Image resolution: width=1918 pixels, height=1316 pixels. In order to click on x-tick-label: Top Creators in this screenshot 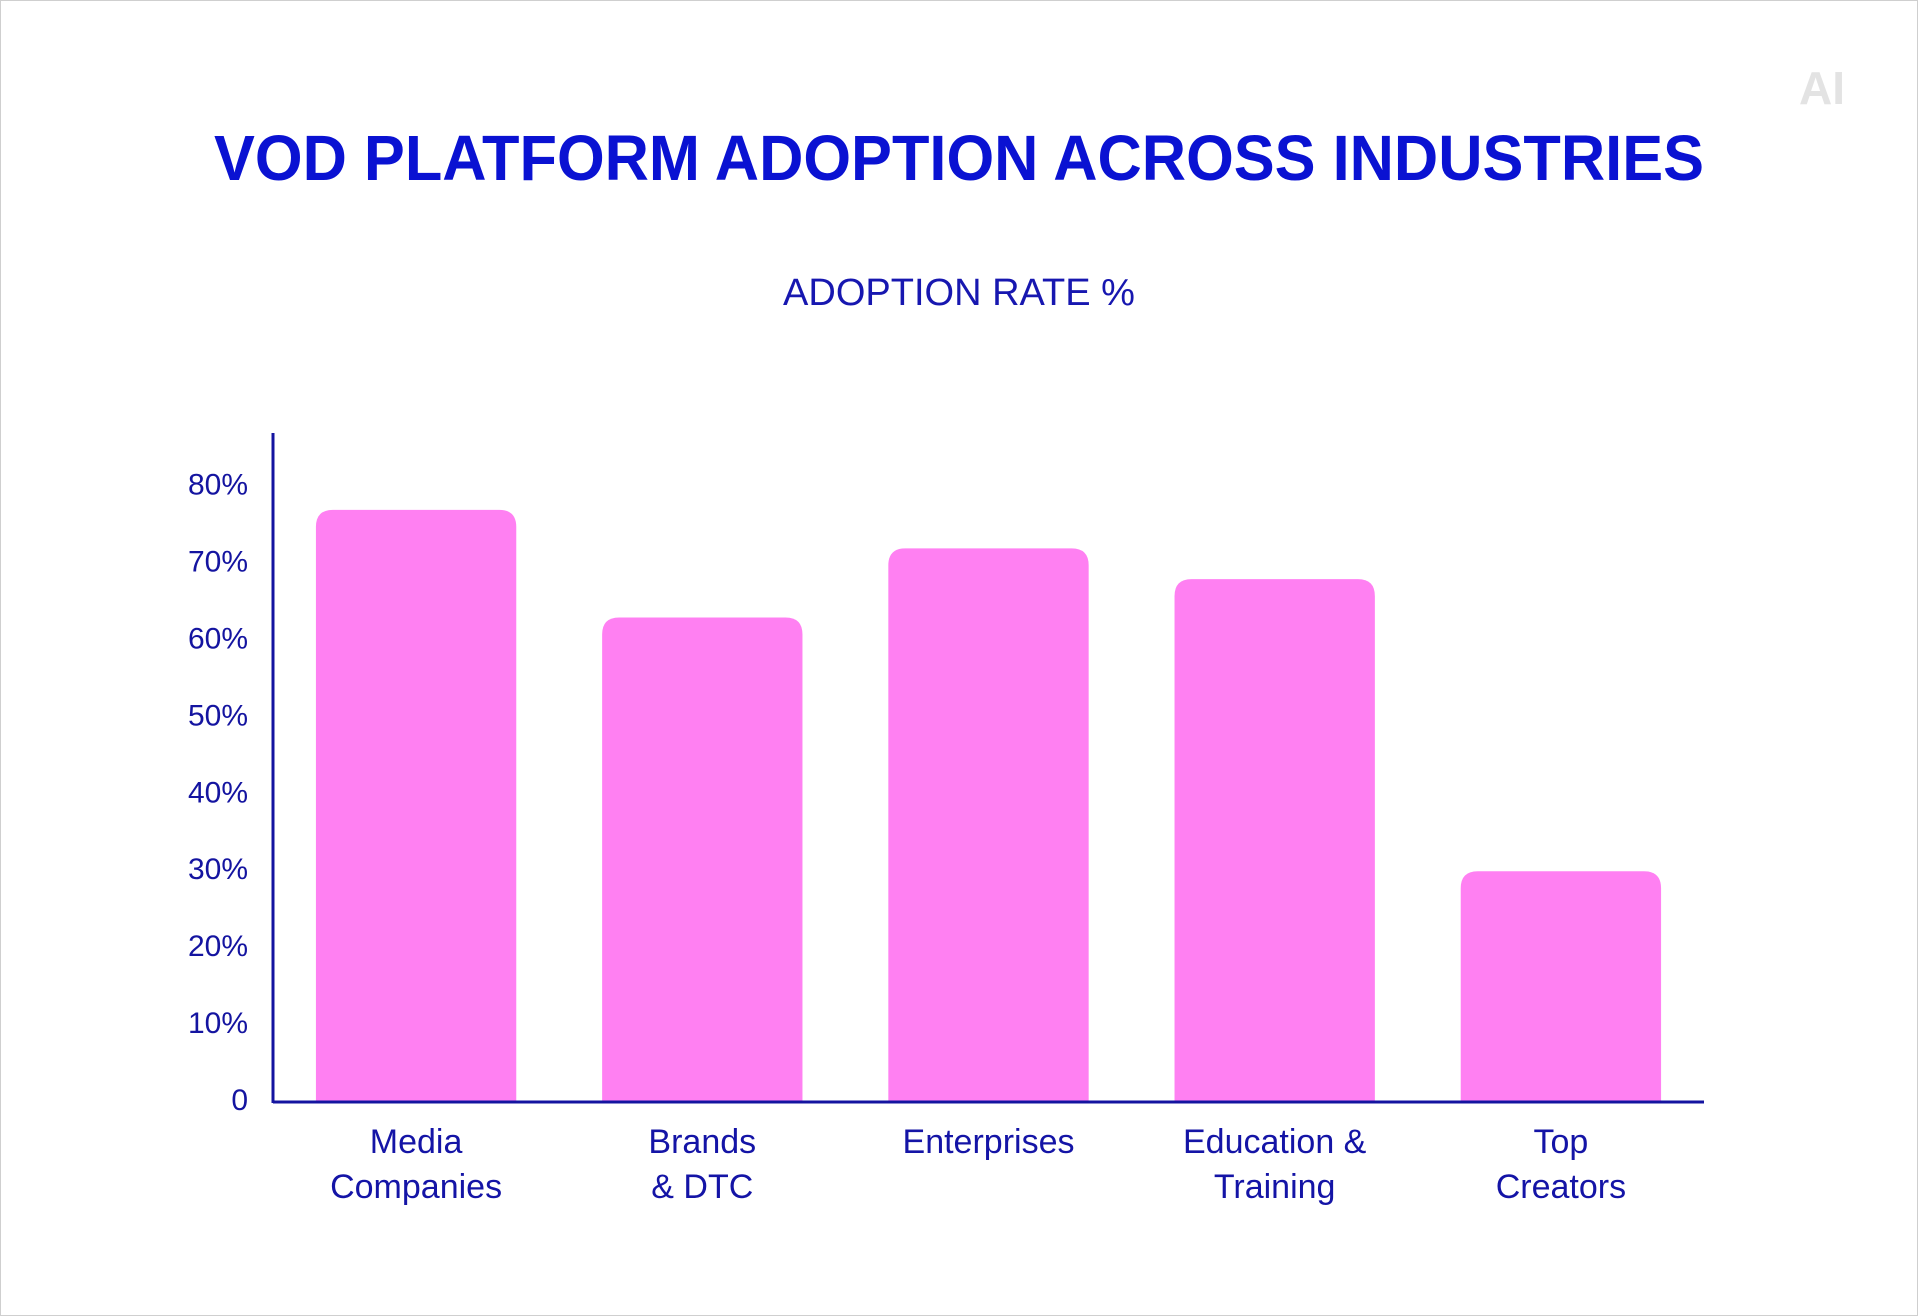, I will do `click(1561, 1164)`.